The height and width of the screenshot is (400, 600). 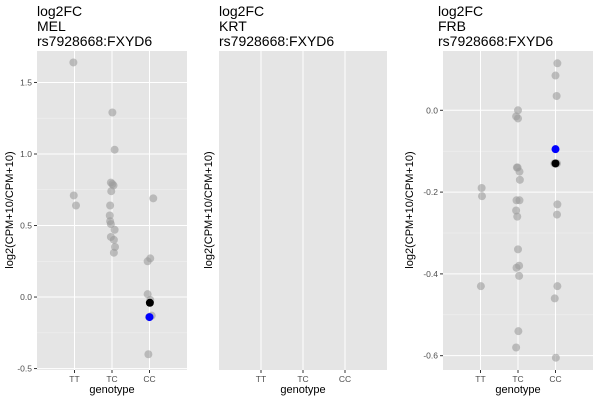 I want to click on panel-frb-title-line3: rs7928668:FXYD6, so click(x=495, y=41).